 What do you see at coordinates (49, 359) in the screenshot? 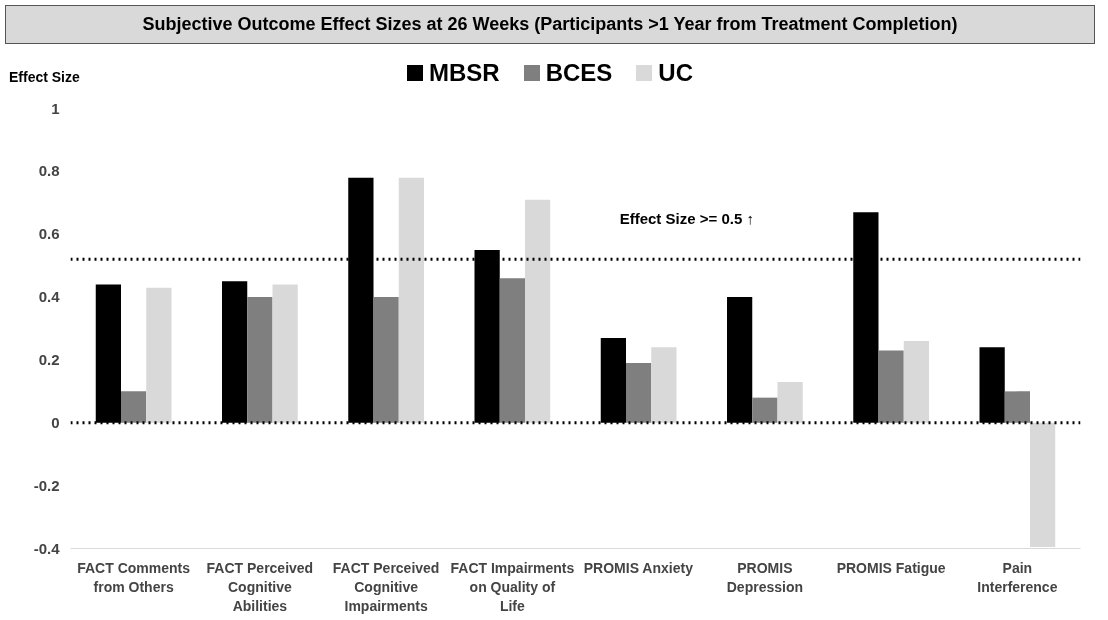
I see `y-tick-label: 0.2` at bounding box center [49, 359].